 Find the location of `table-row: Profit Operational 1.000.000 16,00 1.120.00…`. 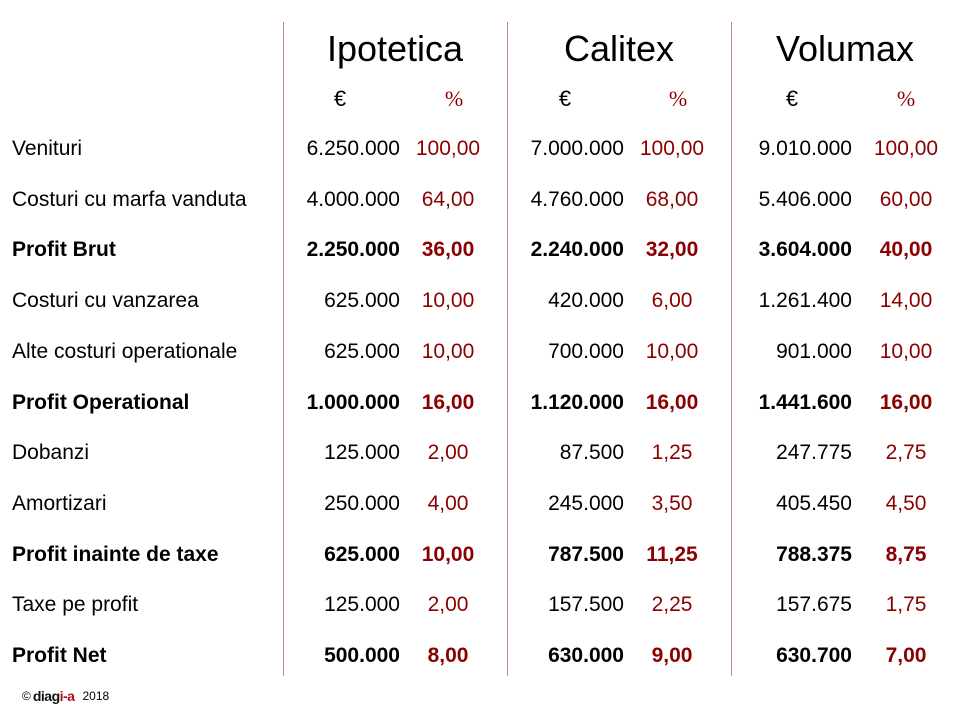

table-row: Profit Operational 1.000.000 16,00 1.120.00… is located at coordinates (480, 403).